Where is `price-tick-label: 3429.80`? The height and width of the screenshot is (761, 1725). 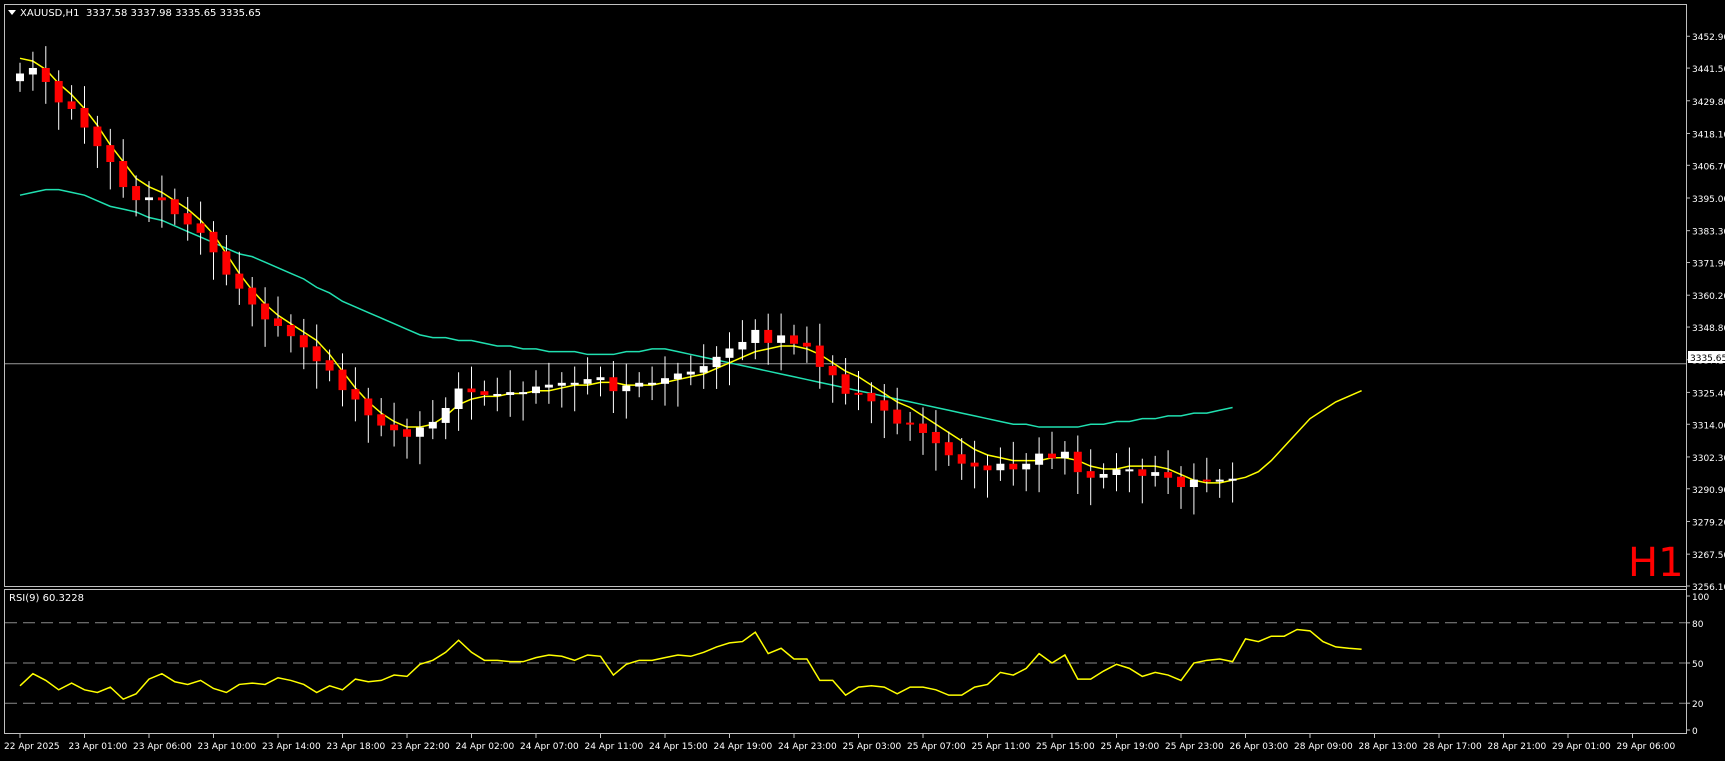
price-tick-label: 3429.80 is located at coordinates (1708, 103).